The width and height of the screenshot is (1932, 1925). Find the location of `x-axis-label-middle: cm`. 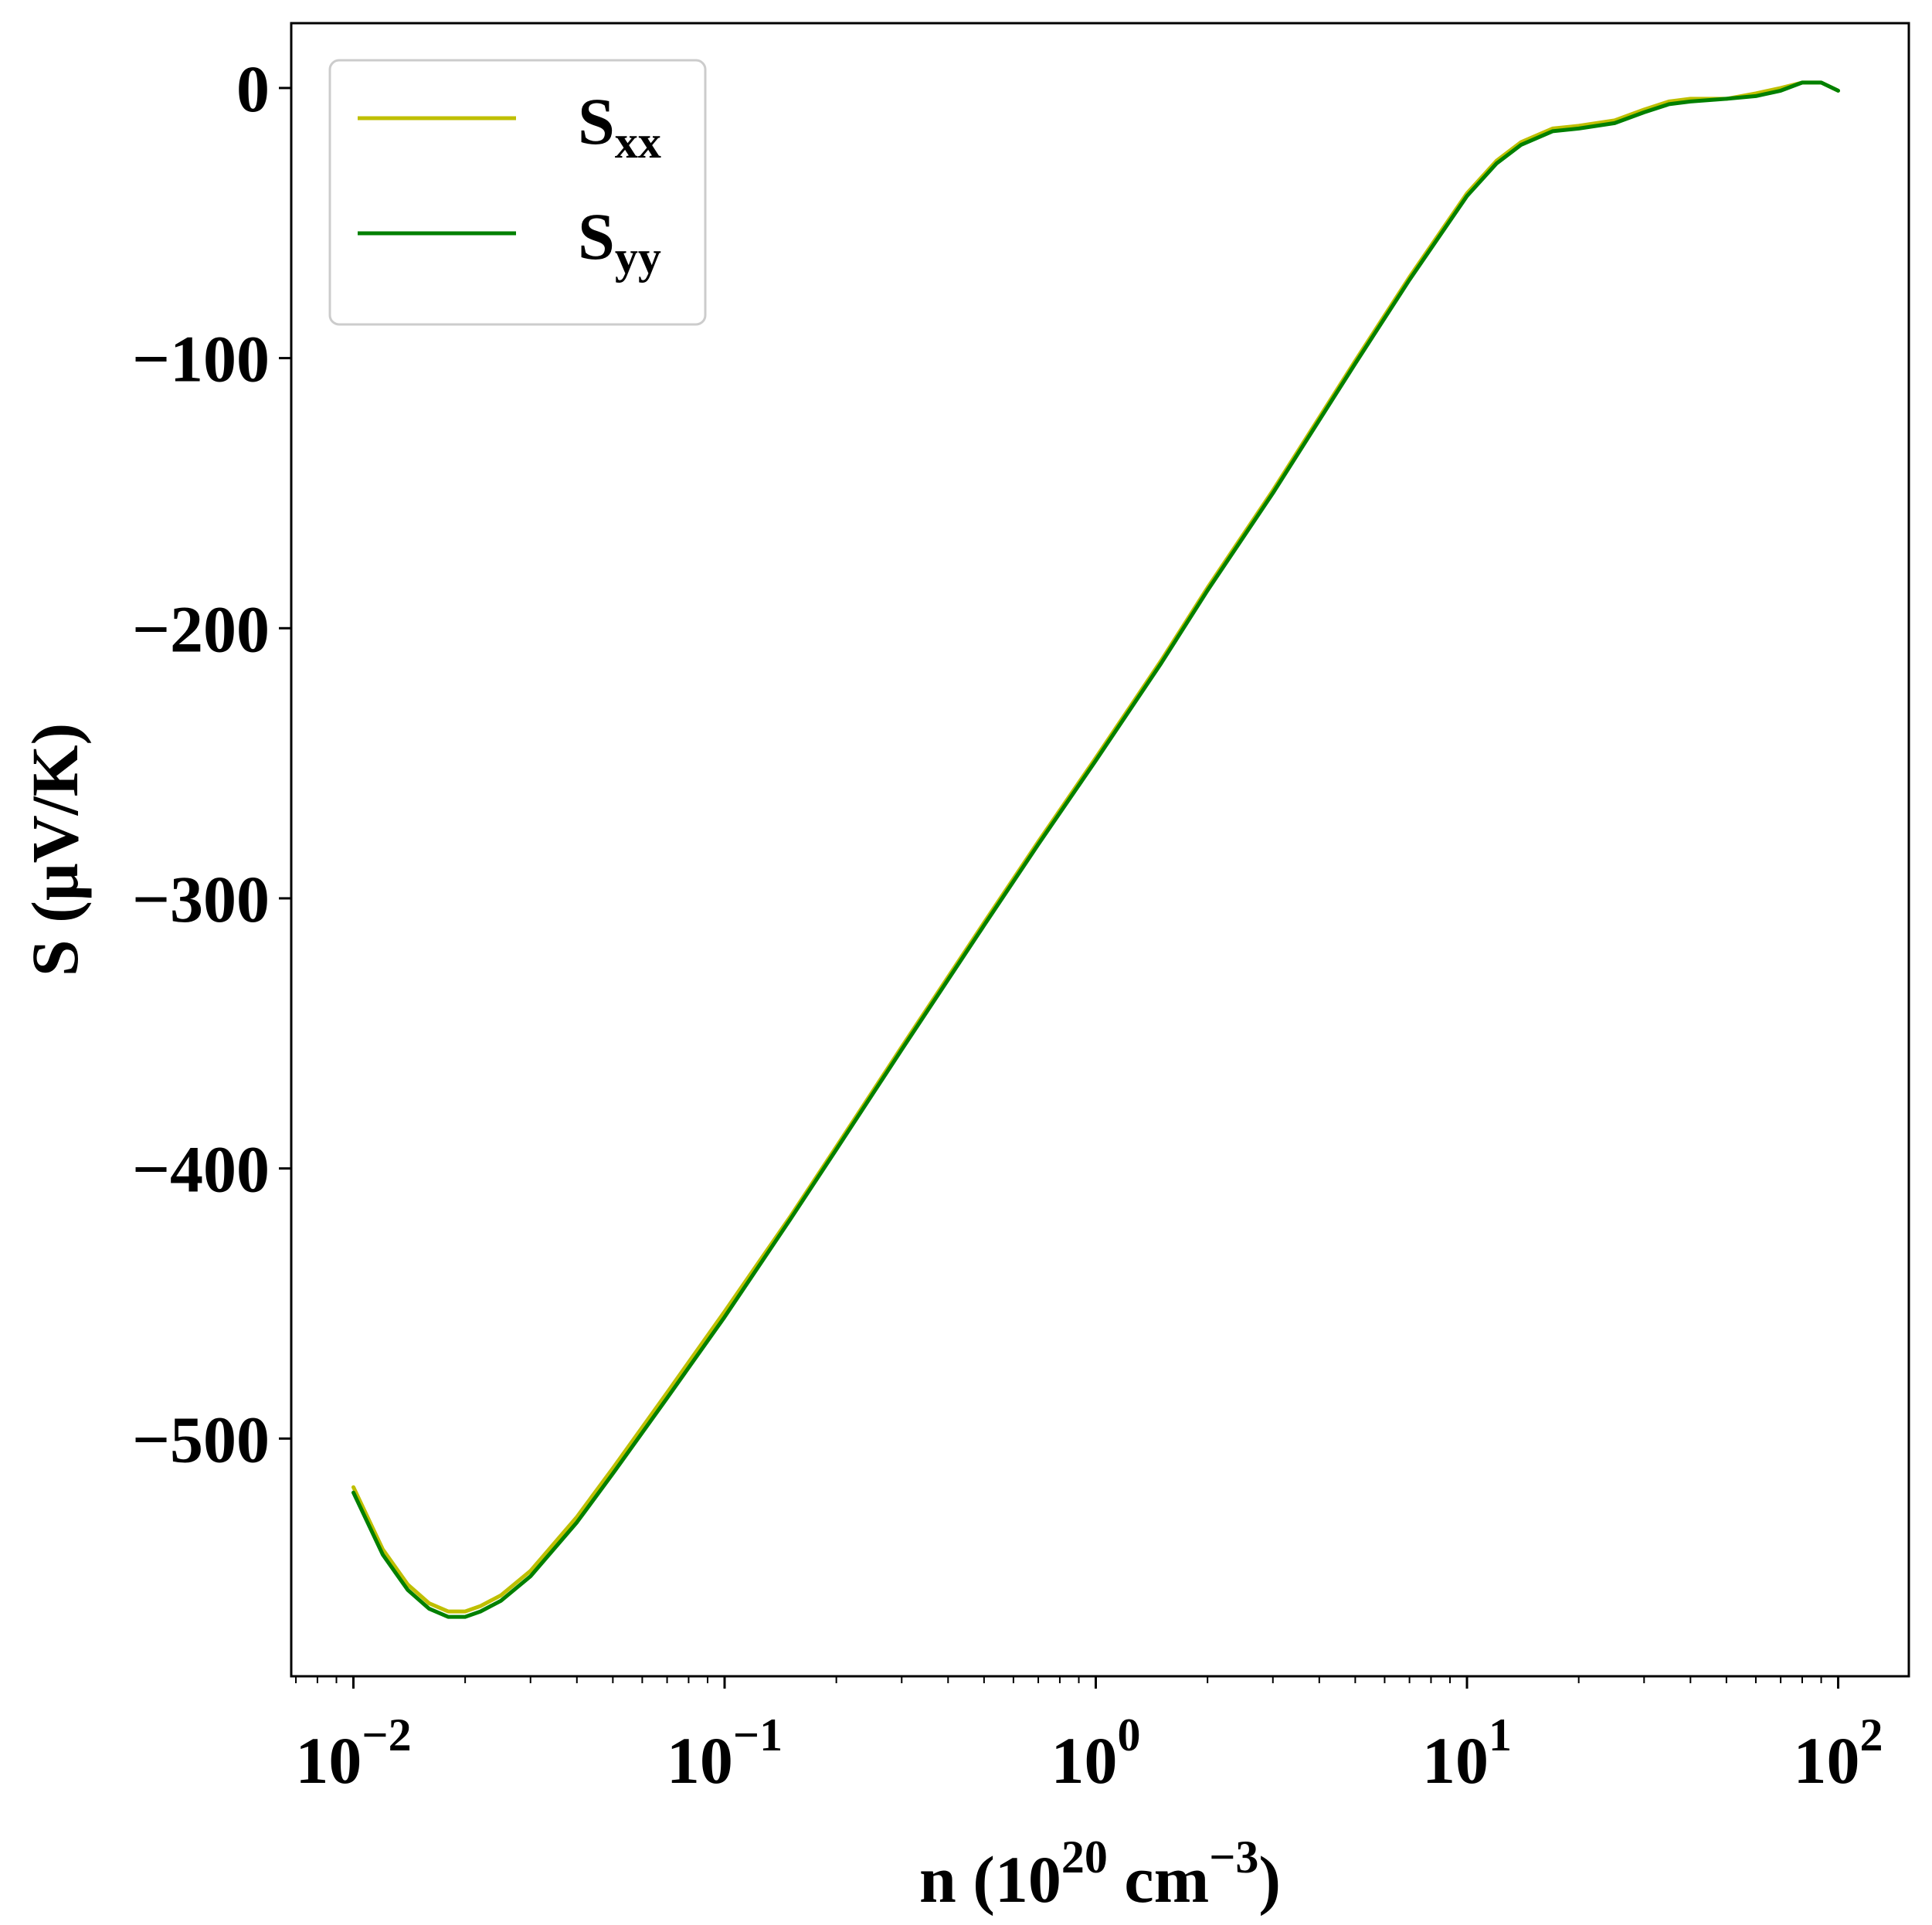

x-axis-label-middle: cm is located at coordinates (1158, 1879).